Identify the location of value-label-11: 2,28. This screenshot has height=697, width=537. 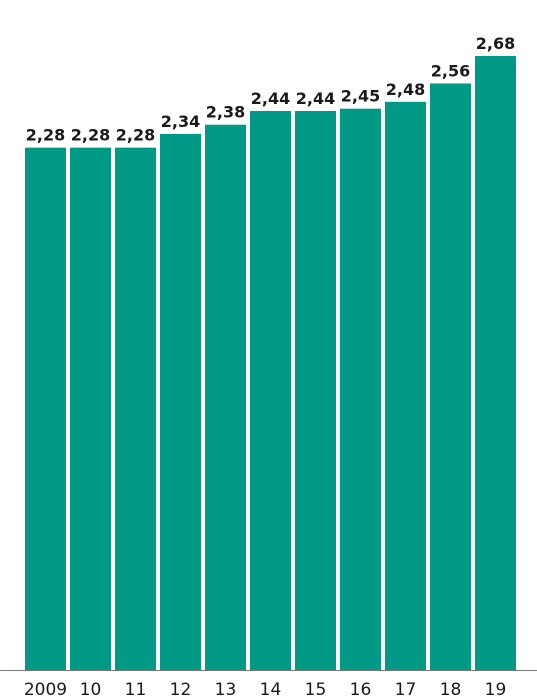
(135, 135).